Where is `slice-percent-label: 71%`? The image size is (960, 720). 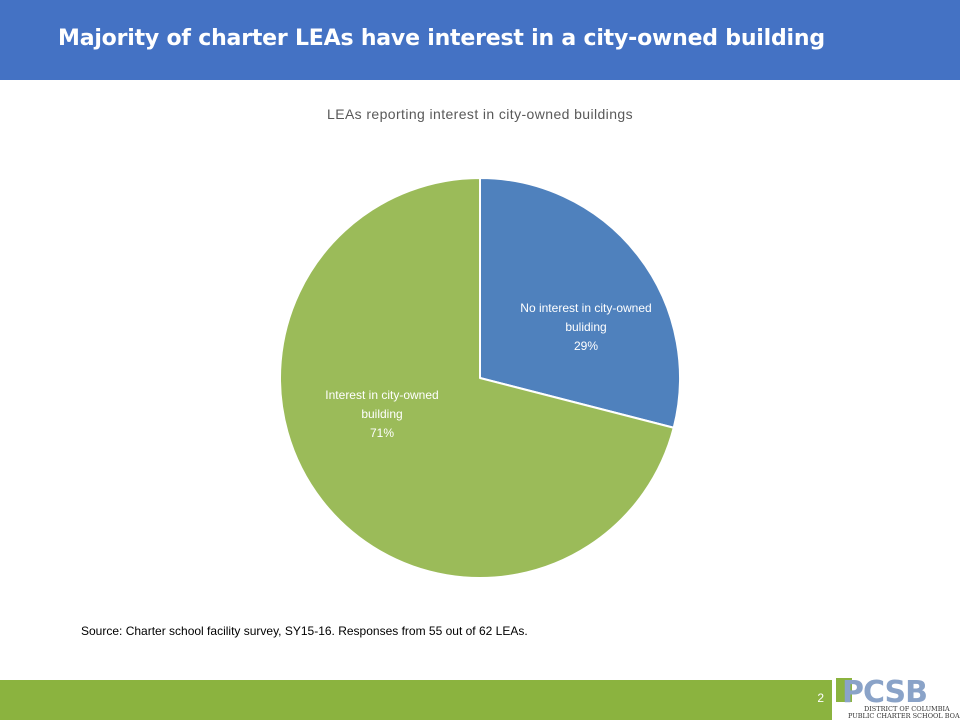 slice-percent-label: 71% is located at coordinates (382, 433).